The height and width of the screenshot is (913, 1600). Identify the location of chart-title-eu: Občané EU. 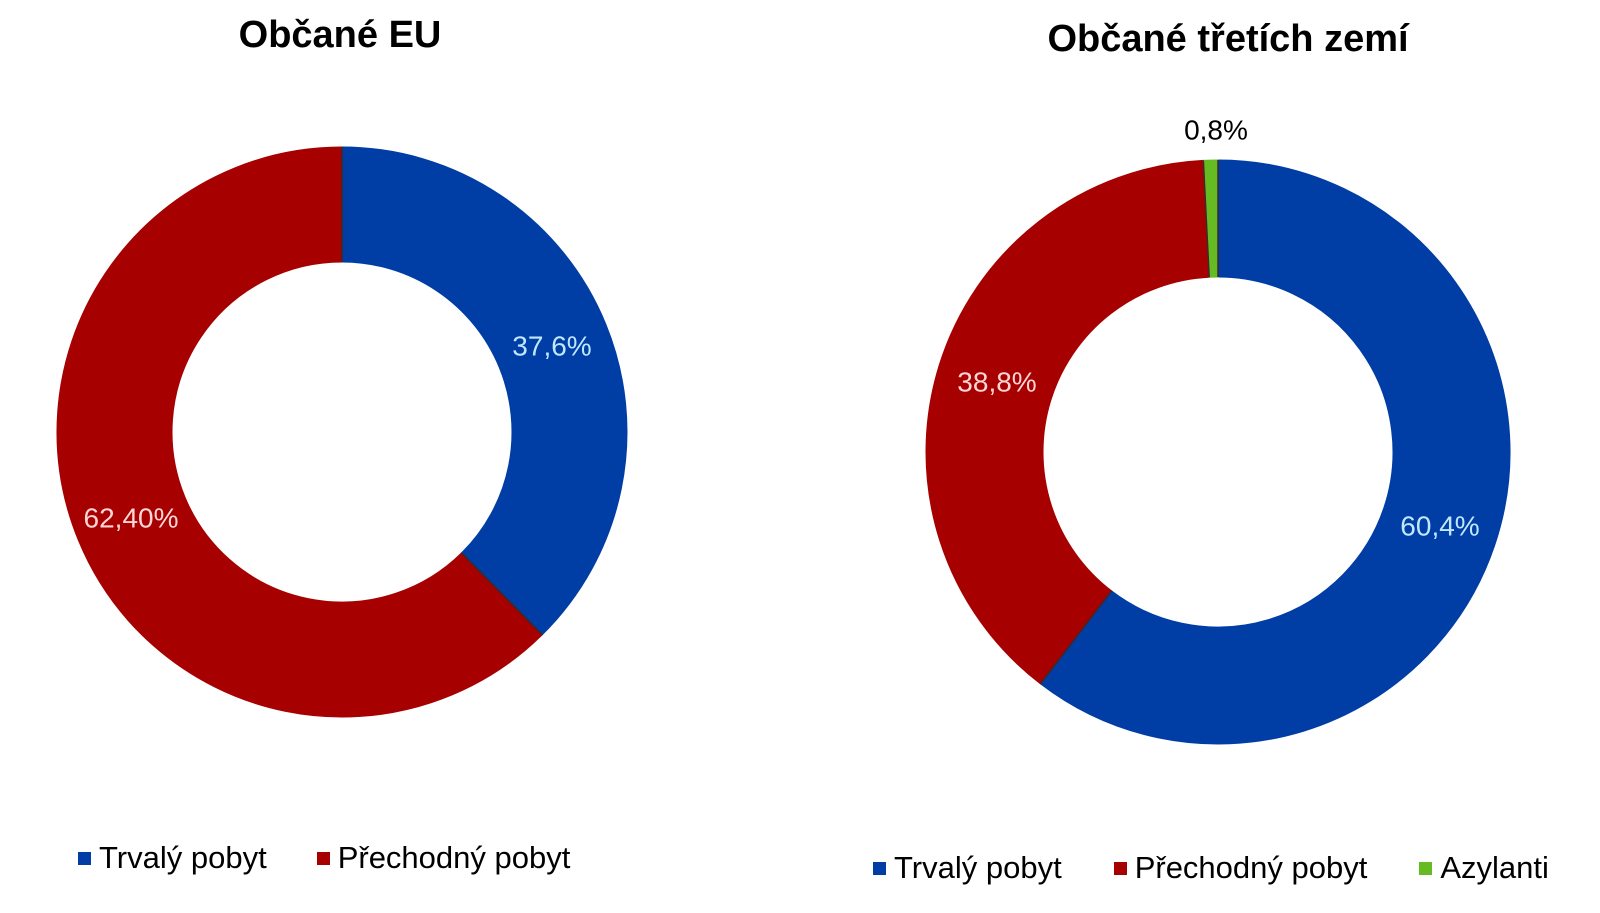
(340, 35).